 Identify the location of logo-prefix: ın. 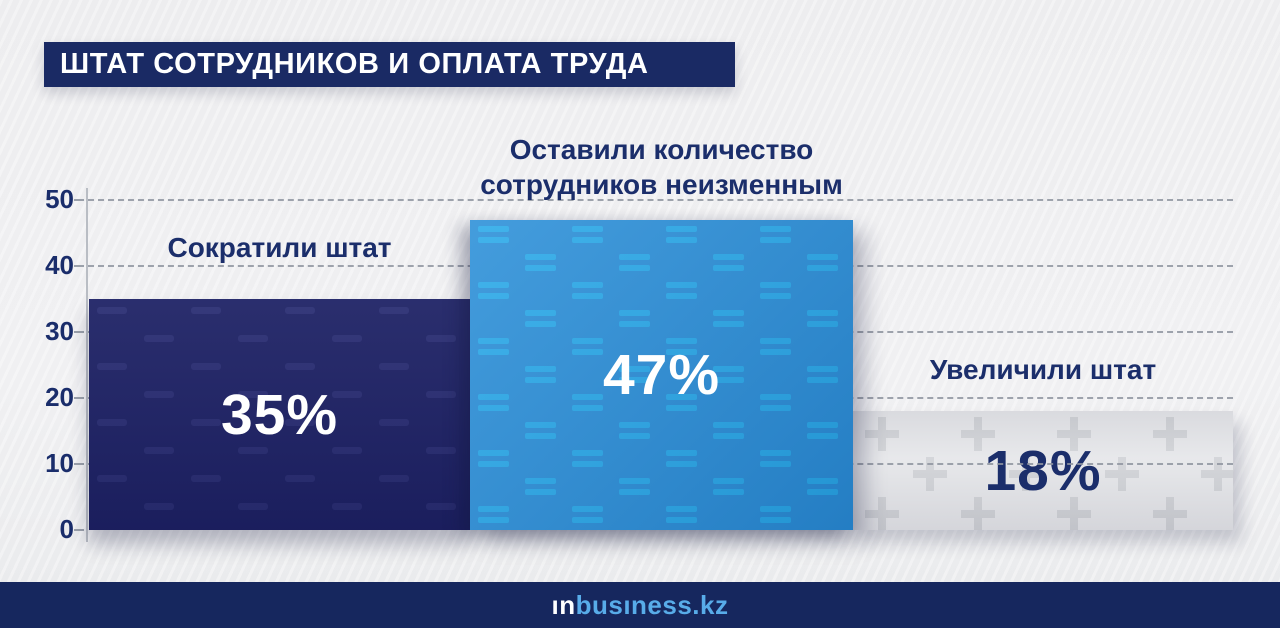
(563, 604).